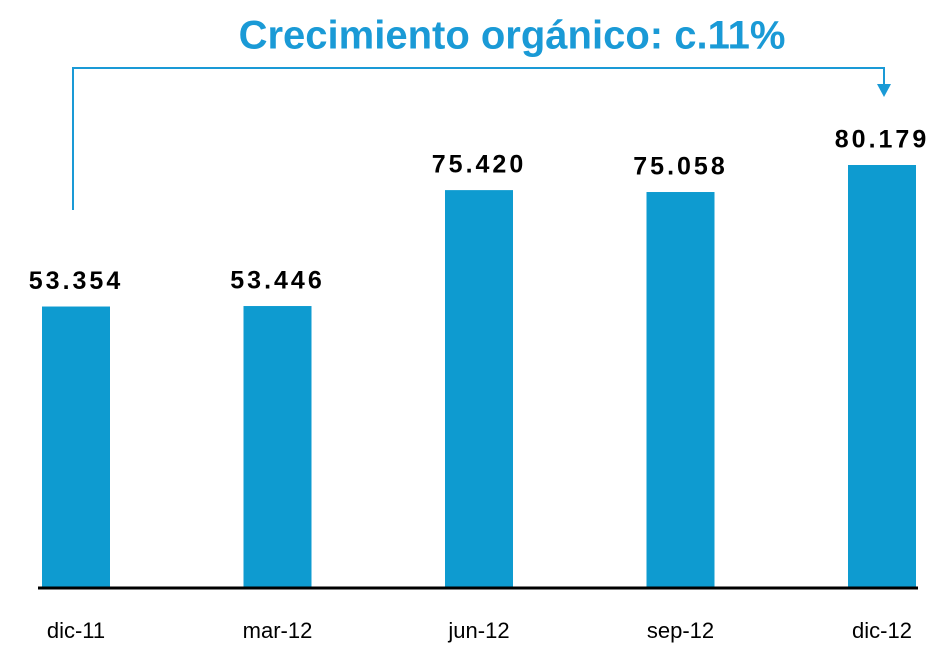  What do you see at coordinates (680, 167) in the screenshot?
I see `value-label: 75.058` at bounding box center [680, 167].